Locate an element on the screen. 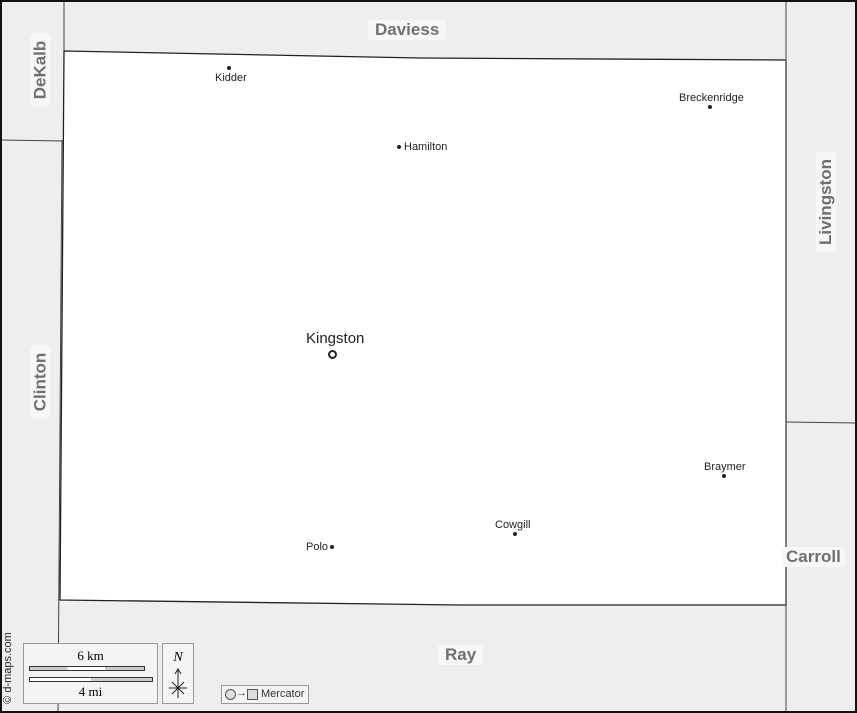  label-daviess: Daviess is located at coordinates (407, 30).